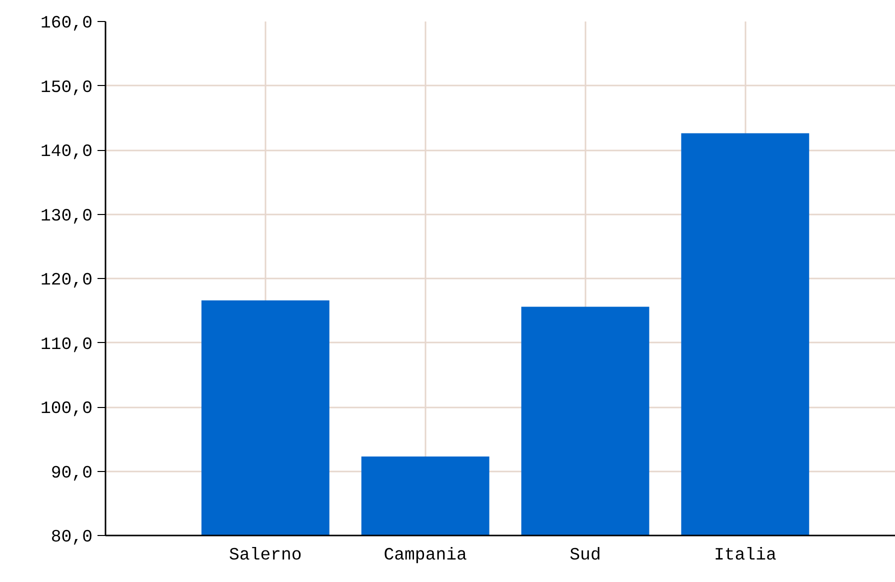  What do you see at coordinates (71, 538) in the screenshot?
I see `y-tick-label: 80,0` at bounding box center [71, 538].